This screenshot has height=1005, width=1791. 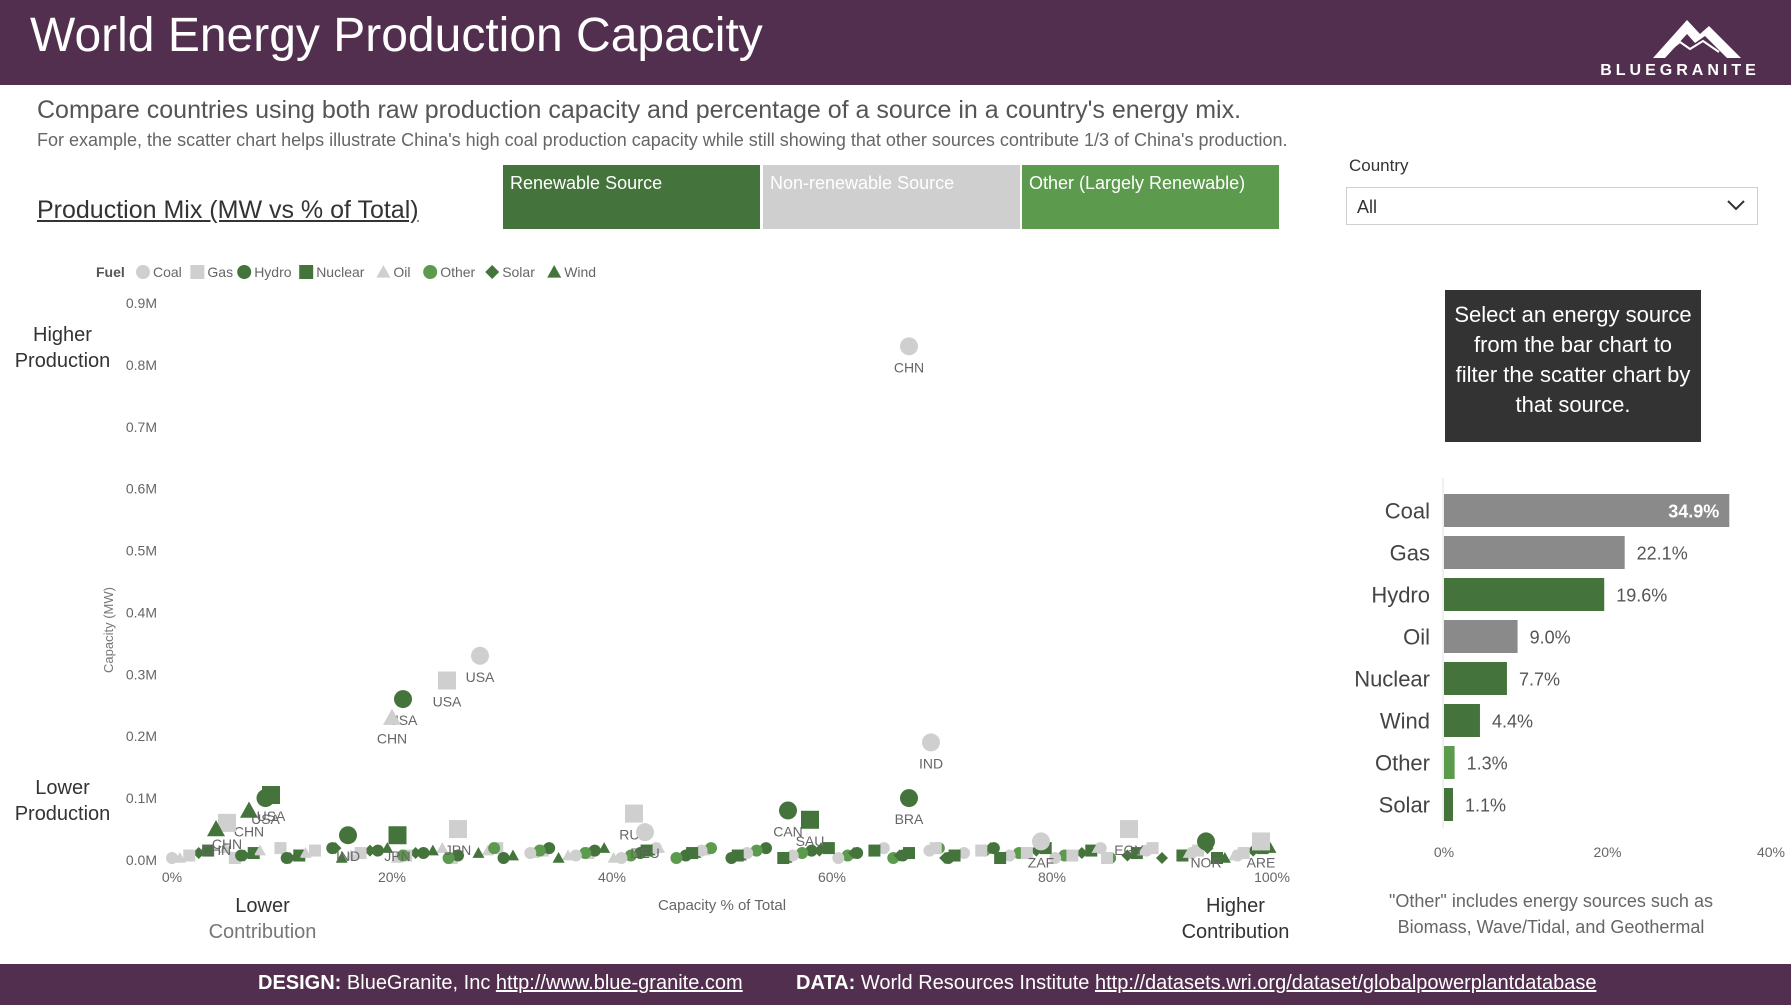 What do you see at coordinates (197, 272) in the screenshot?
I see `legend-marker-gas` at bounding box center [197, 272].